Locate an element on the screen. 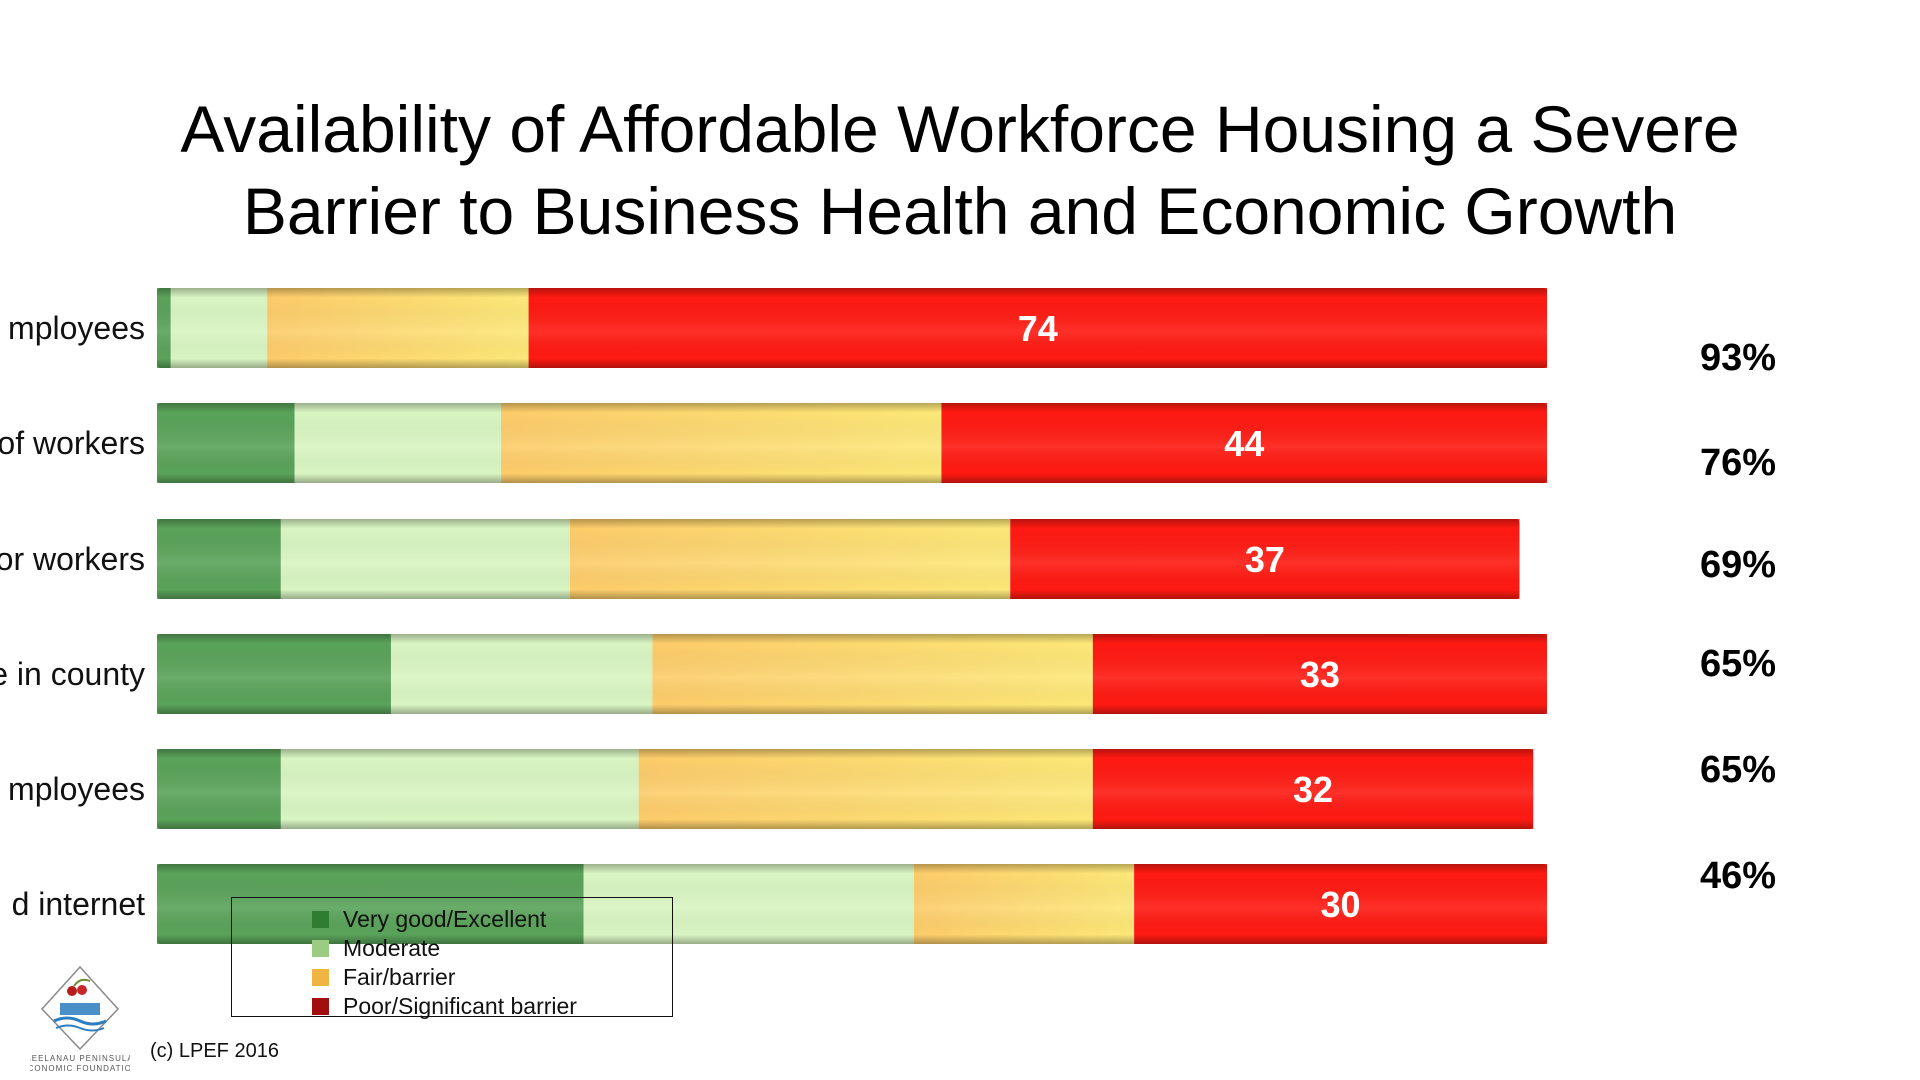 The image size is (1920, 1080). legend-item-moderate: Moderate is located at coordinates (376, 948).